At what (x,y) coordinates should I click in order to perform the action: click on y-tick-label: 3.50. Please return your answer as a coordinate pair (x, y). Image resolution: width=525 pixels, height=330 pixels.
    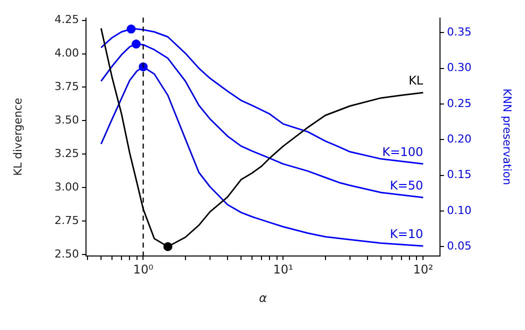
    Looking at the image, I should click on (66, 120).